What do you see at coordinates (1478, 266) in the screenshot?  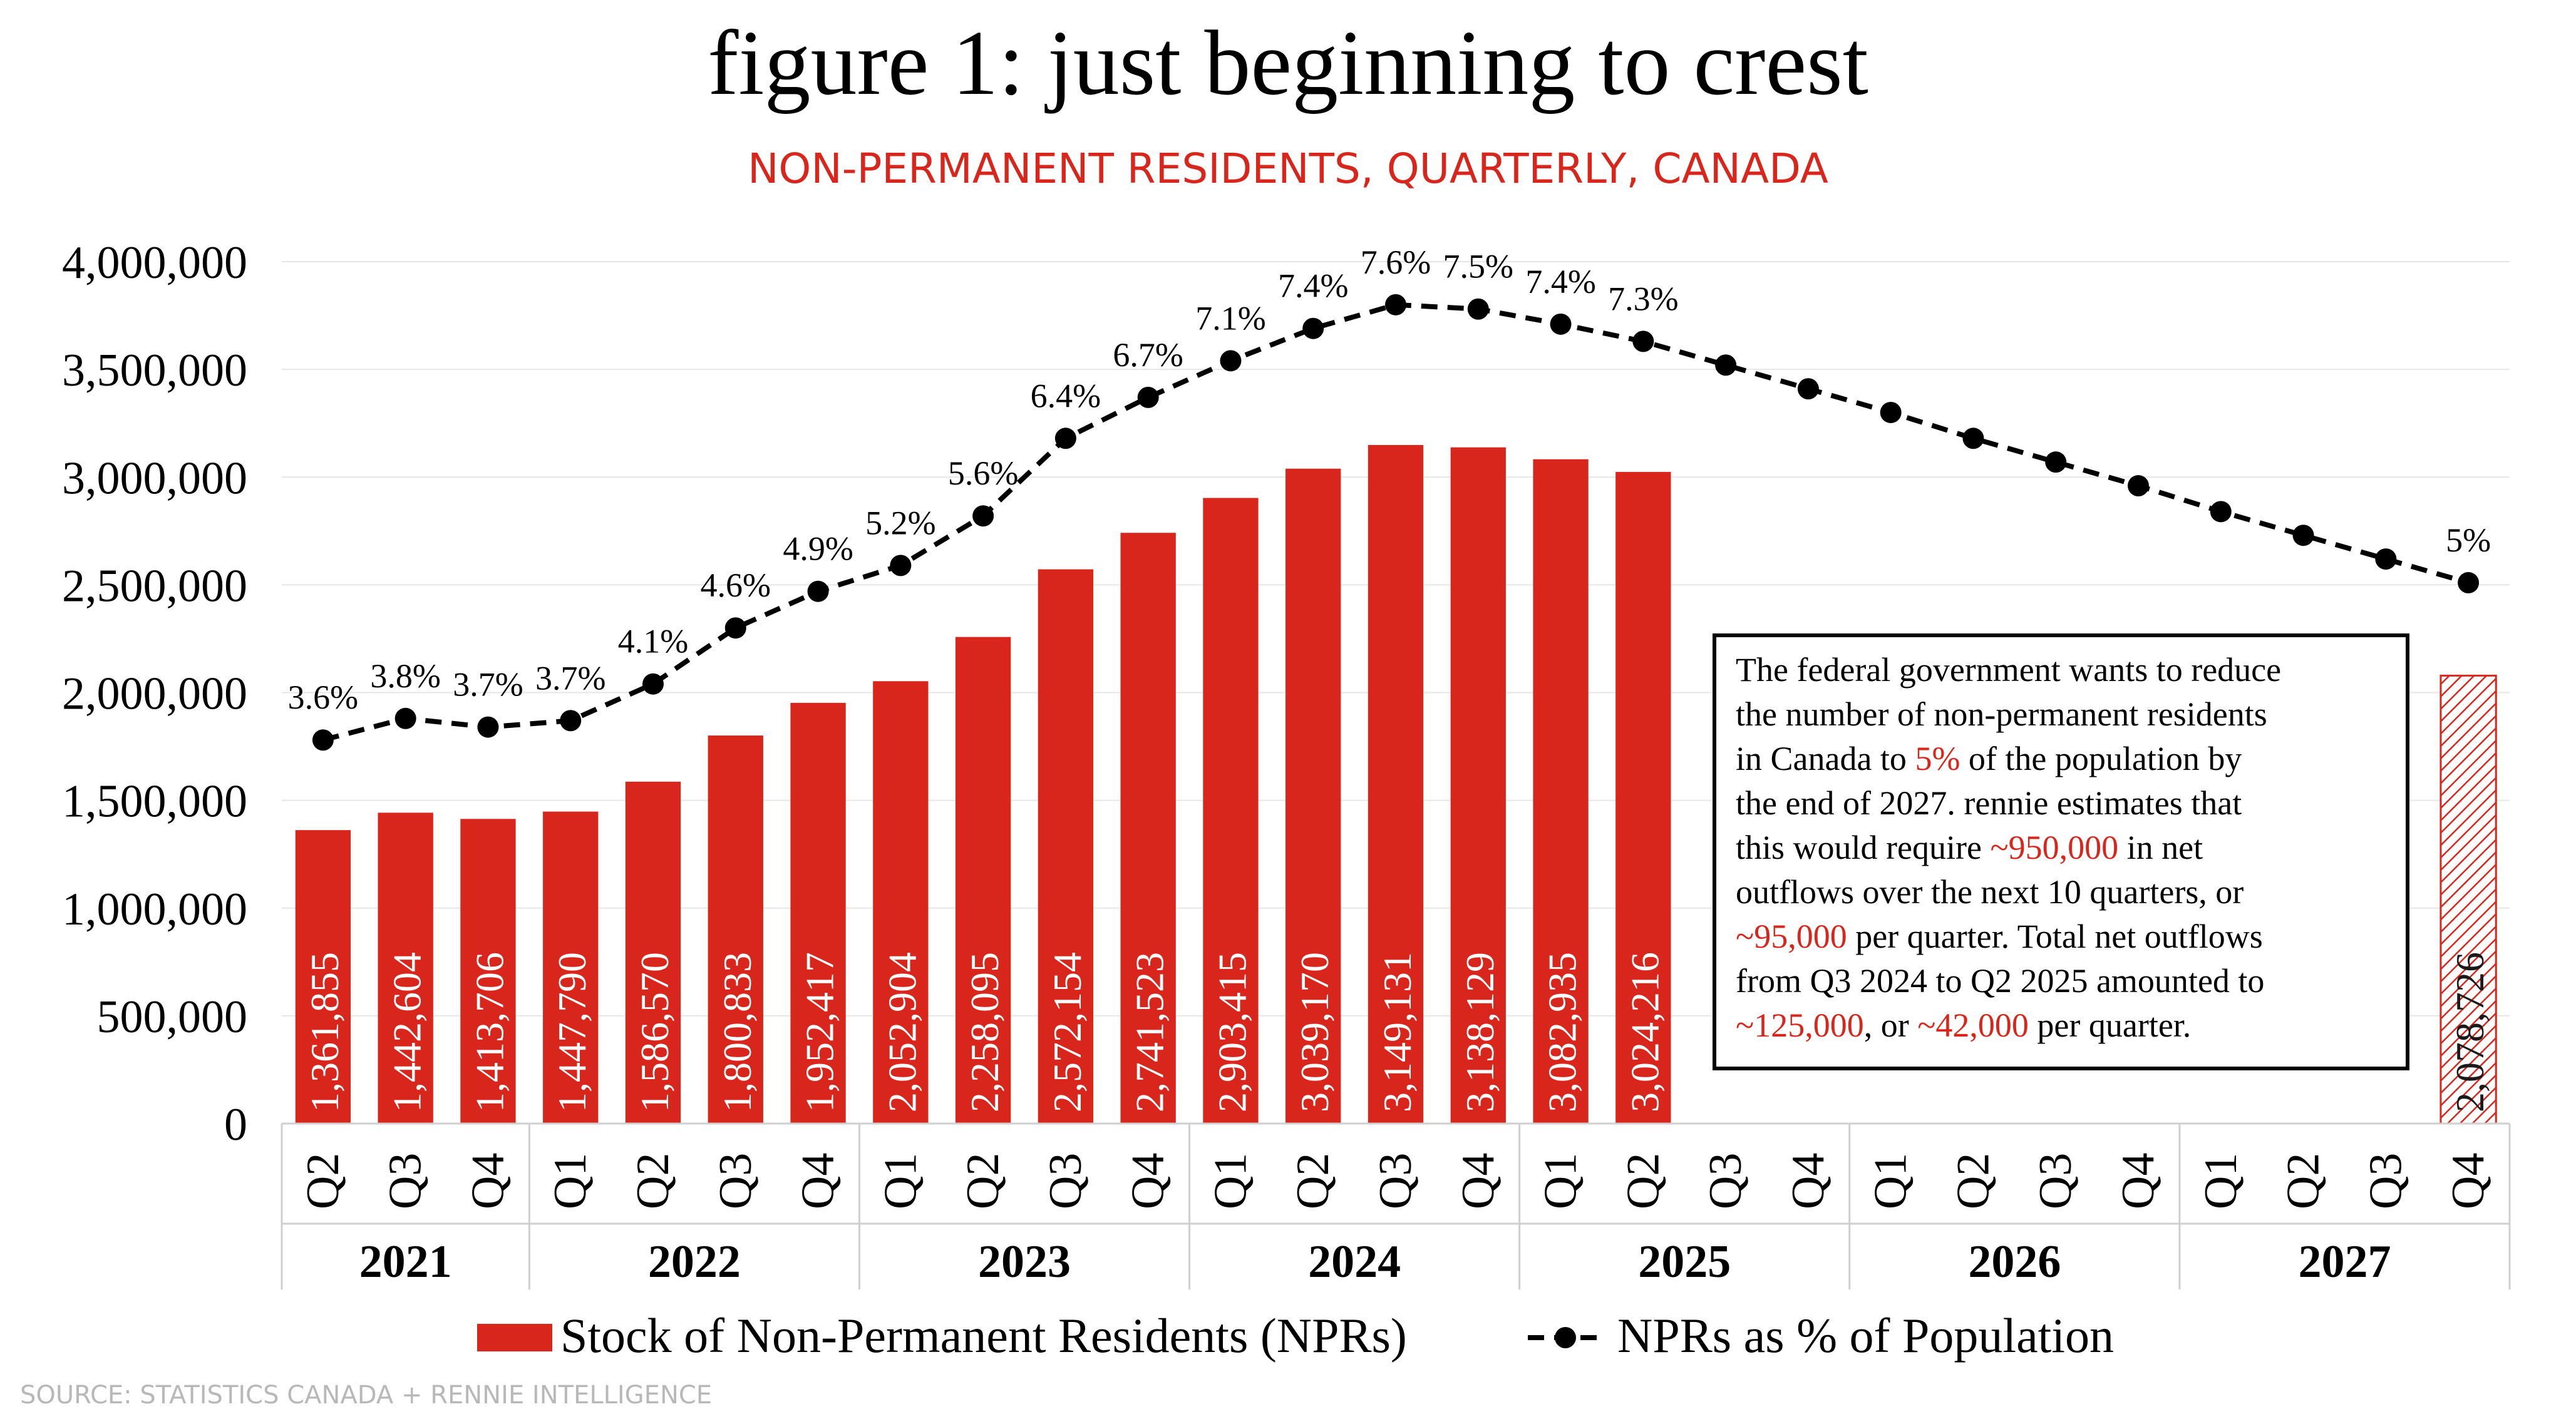 I see `percent-label: 7.5%` at bounding box center [1478, 266].